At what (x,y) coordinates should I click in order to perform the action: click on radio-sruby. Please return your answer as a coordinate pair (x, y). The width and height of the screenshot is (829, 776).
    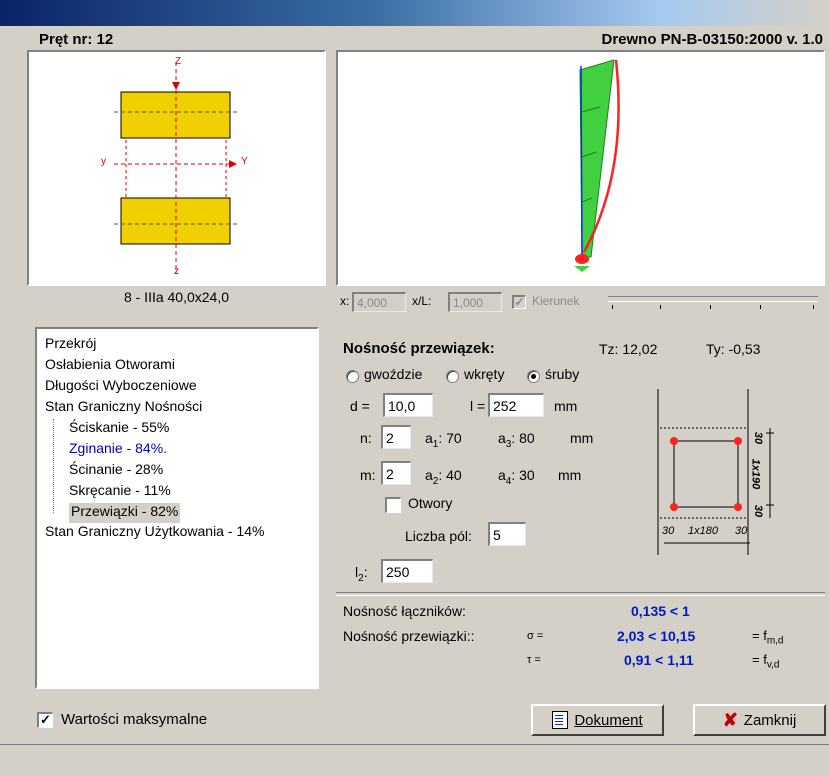
    Looking at the image, I should click on (533, 376).